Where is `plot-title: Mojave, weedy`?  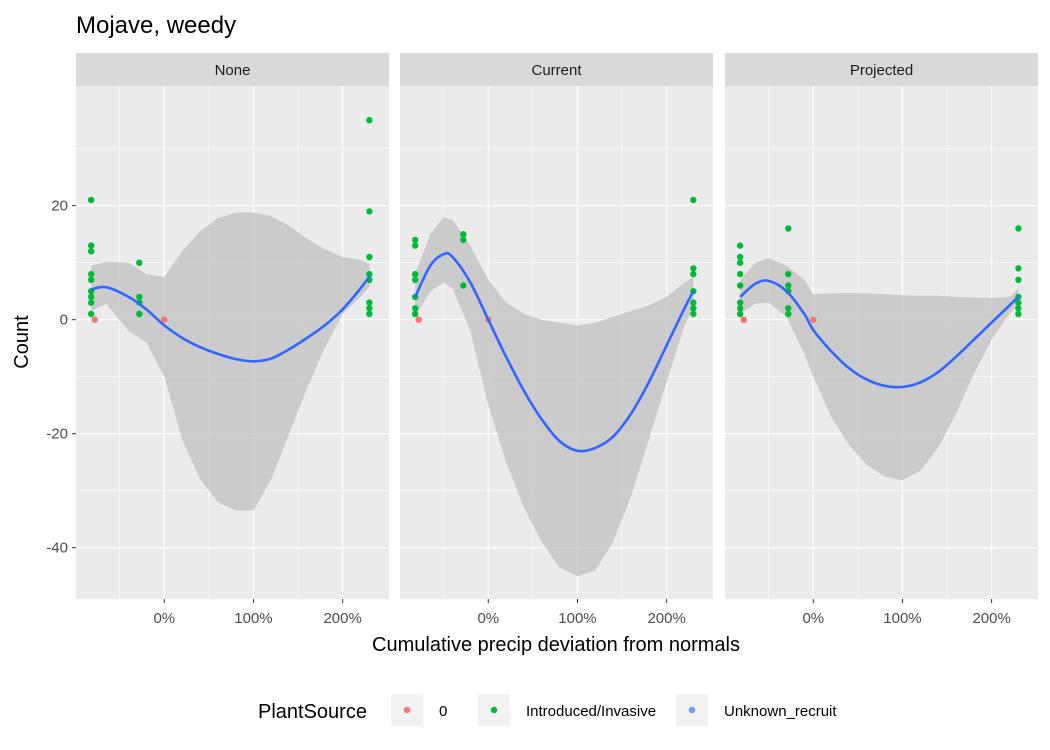 plot-title: Mojave, weedy is located at coordinates (156, 25).